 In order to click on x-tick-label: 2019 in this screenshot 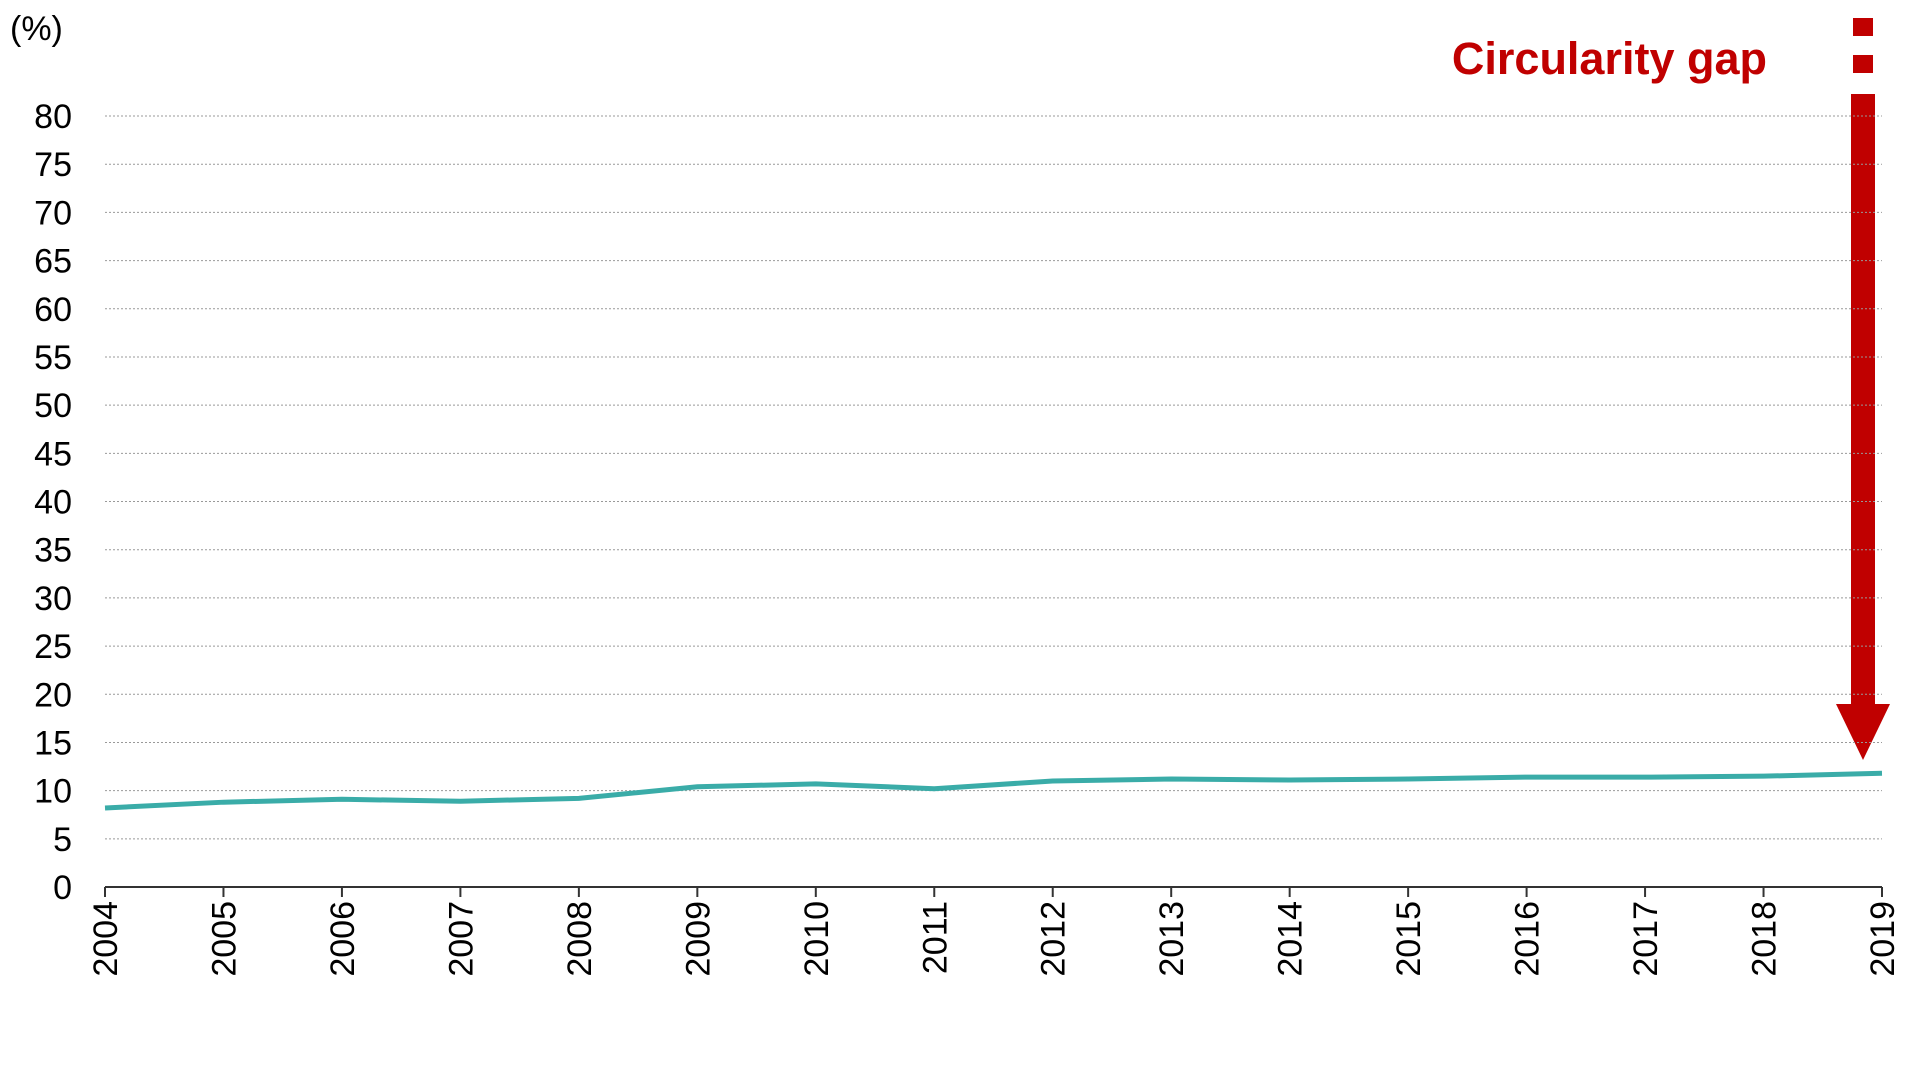, I will do `click(1883, 939)`.